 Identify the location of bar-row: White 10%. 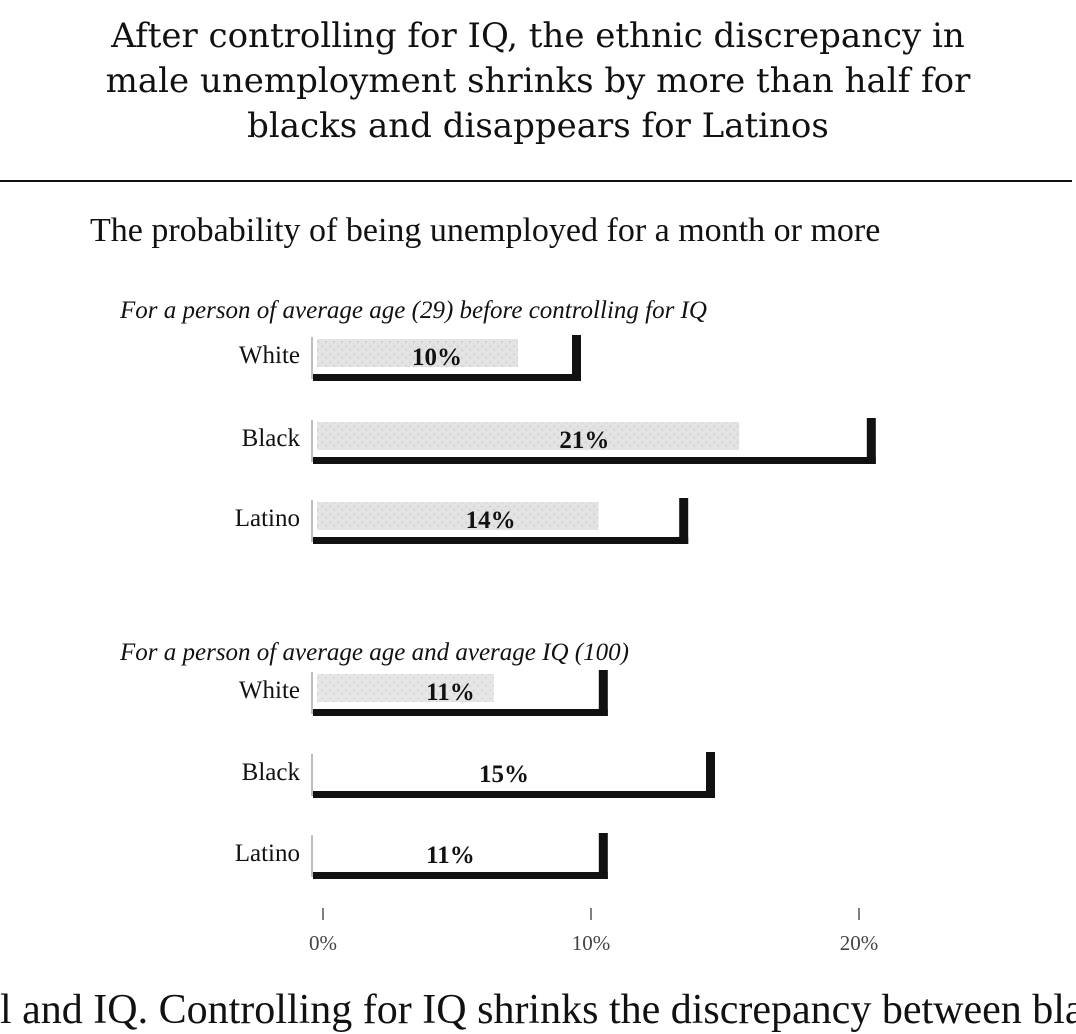
(410, 358).